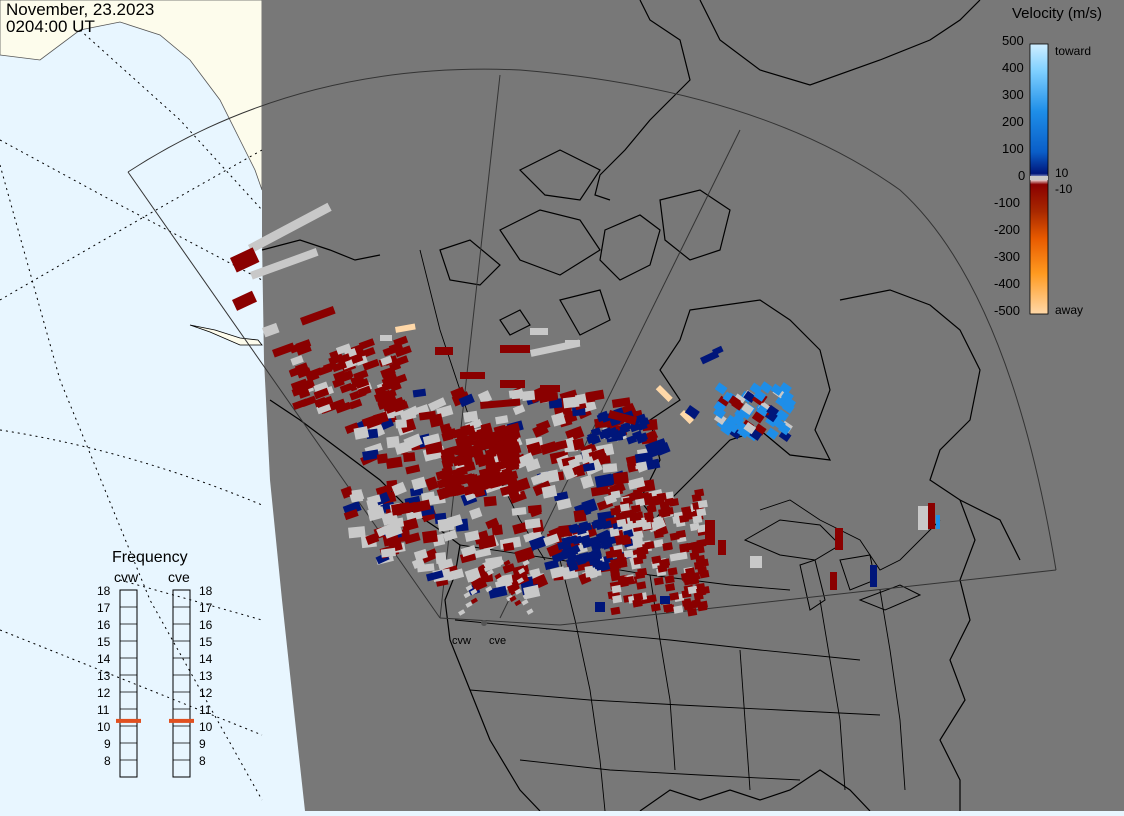 The height and width of the screenshot is (816, 1124). Describe the element at coordinates (150, 557) in the screenshot. I see `frequency-title: Frequency` at that location.